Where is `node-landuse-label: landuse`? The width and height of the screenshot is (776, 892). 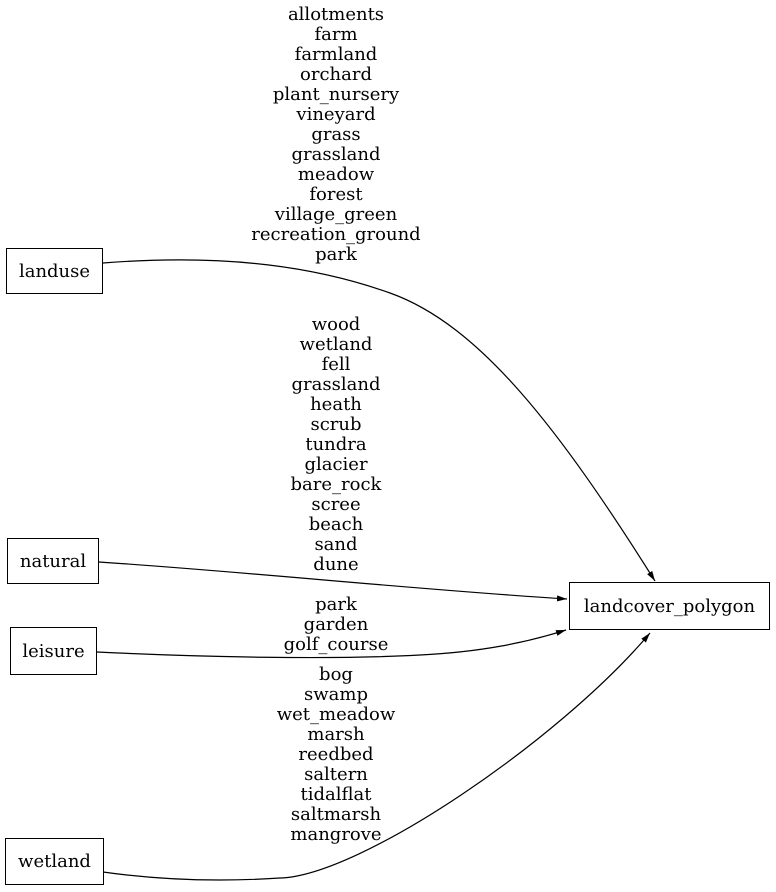
node-landuse-label: landuse is located at coordinates (54, 271).